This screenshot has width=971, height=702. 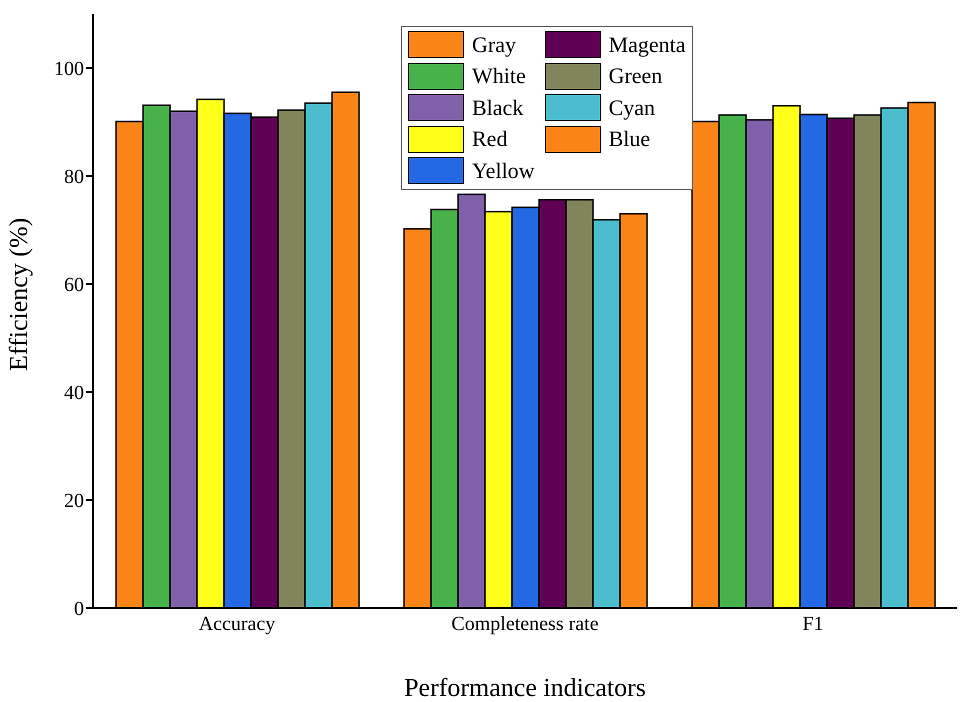 I want to click on legend-label: Red, so click(x=490, y=139).